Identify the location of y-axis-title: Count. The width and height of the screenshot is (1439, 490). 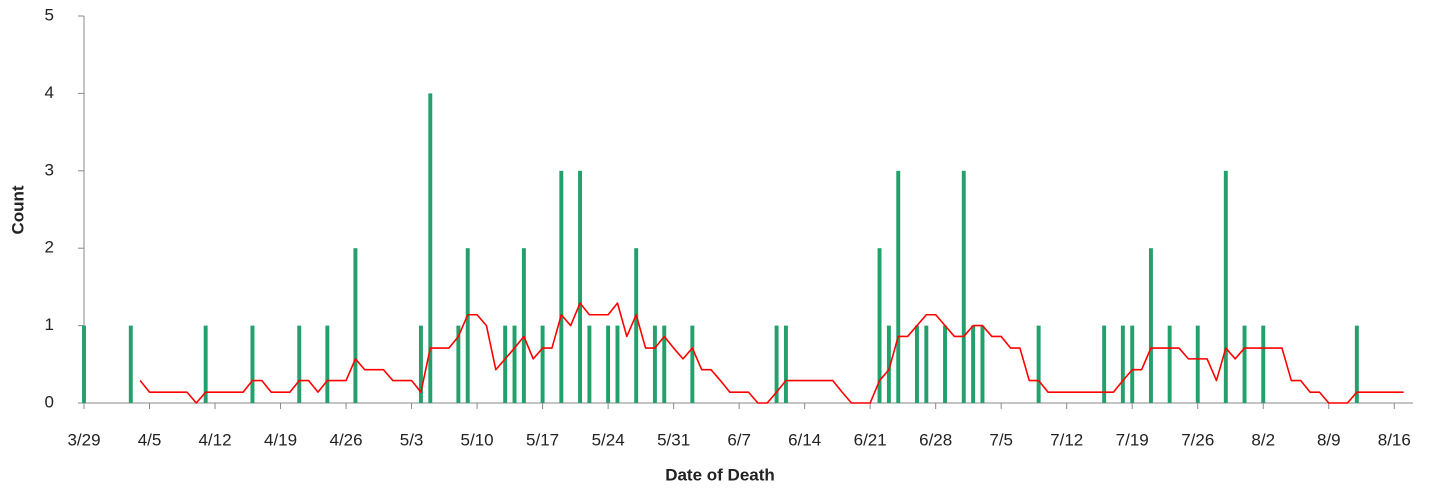
(17, 209).